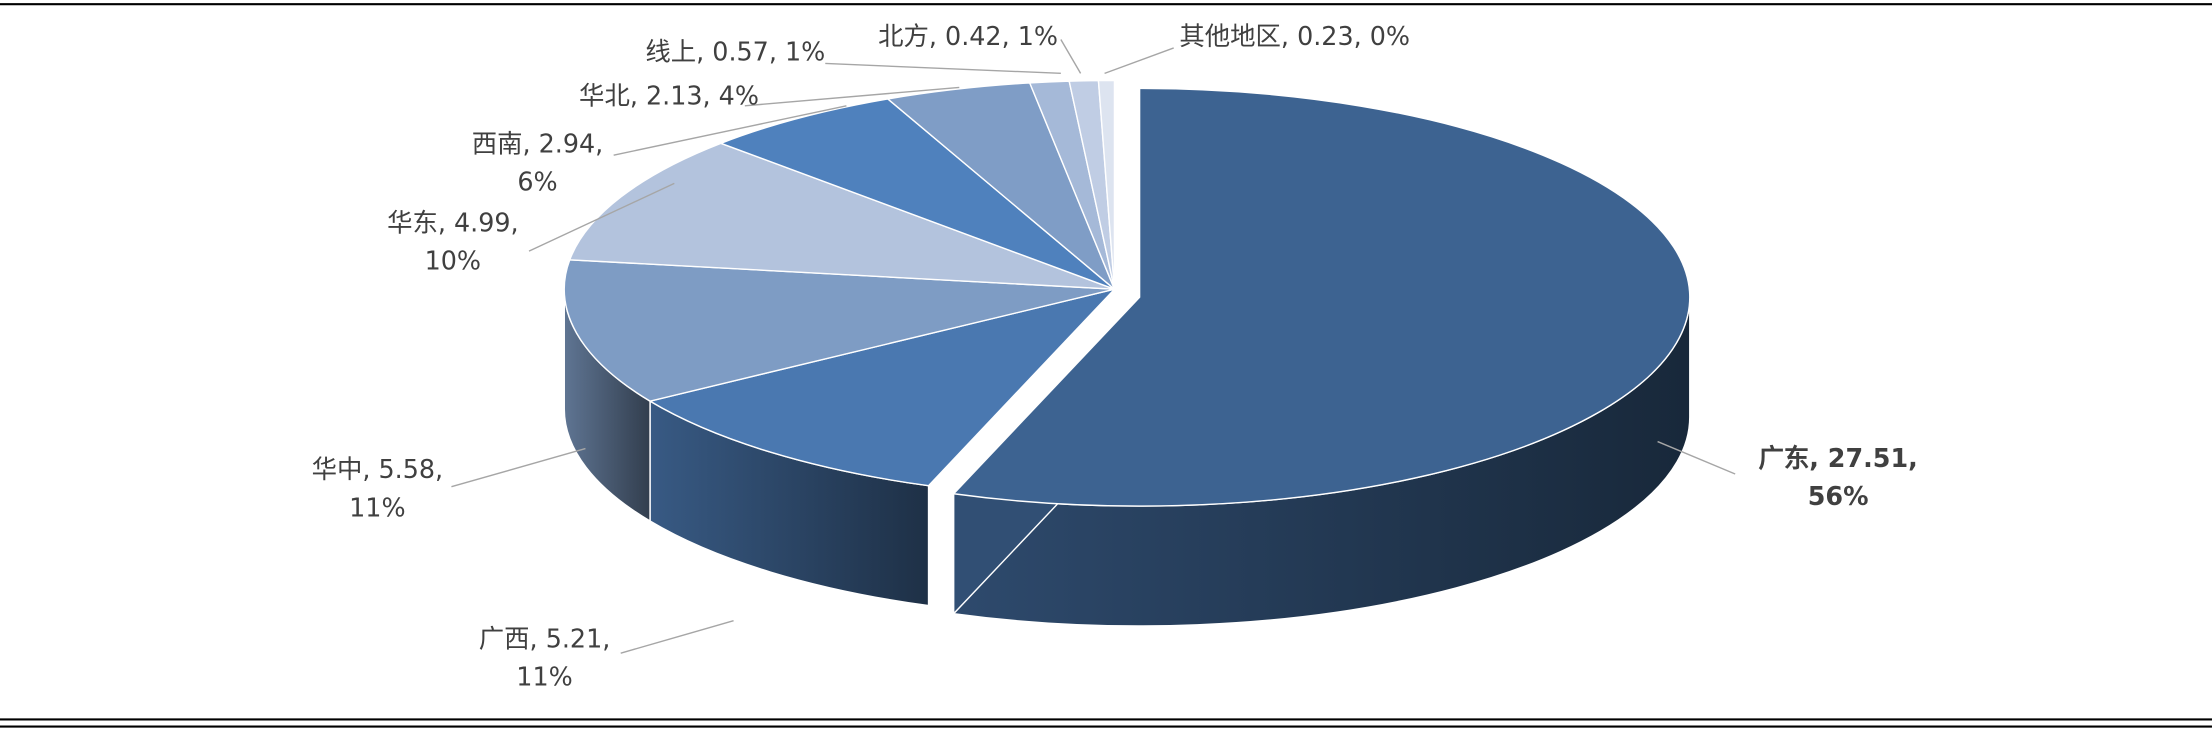  Describe the element at coordinates (1838, 478) in the screenshot. I see `data-label: 广东, 27.51, 56%` at that location.